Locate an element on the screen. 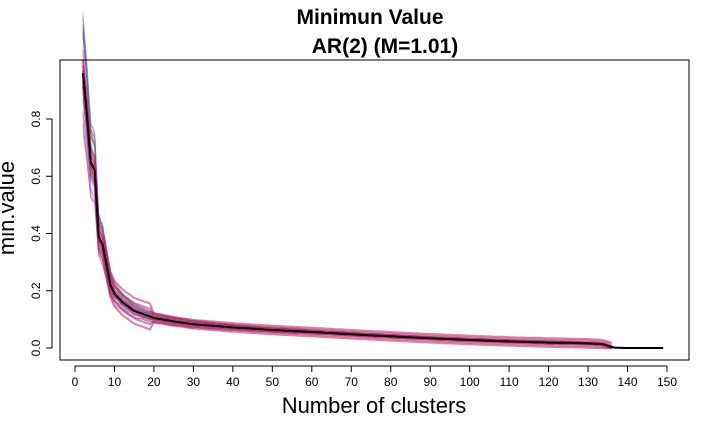 The width and height of the screenshot is (720, 432). x-tick-label: 50 is located at coordinates (273, 382).